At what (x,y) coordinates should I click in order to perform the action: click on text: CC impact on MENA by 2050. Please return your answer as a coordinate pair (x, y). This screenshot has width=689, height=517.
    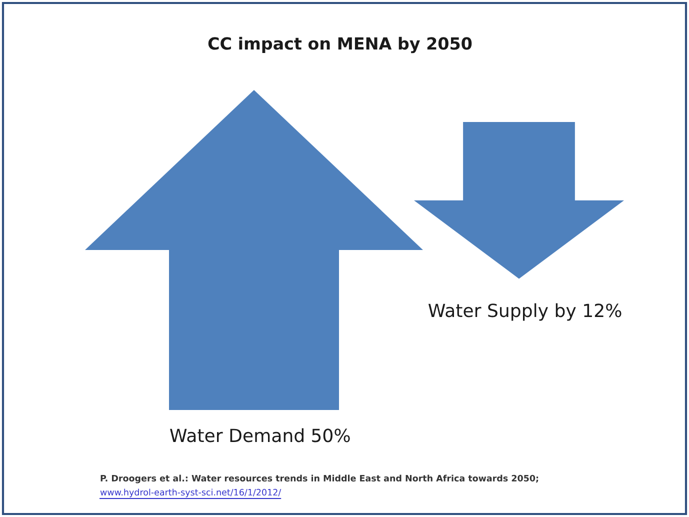
    Looking at the image, I should click on (340, 45).